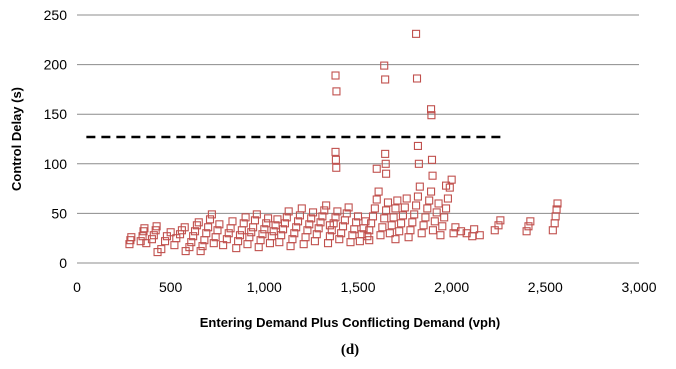 The height and width of the screenshot is (369, 676). I want to click on y-tick-label: 150, so click(56, 114).